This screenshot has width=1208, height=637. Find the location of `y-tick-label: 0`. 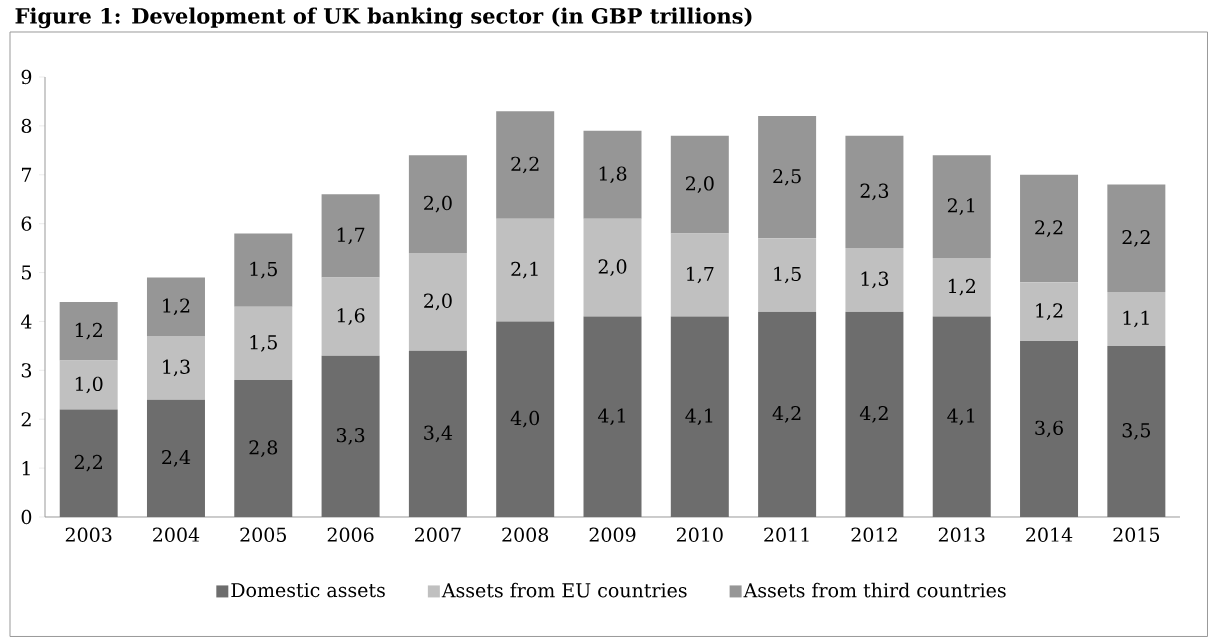

y-tick-label: 0 is located at coordinates (26, 517).